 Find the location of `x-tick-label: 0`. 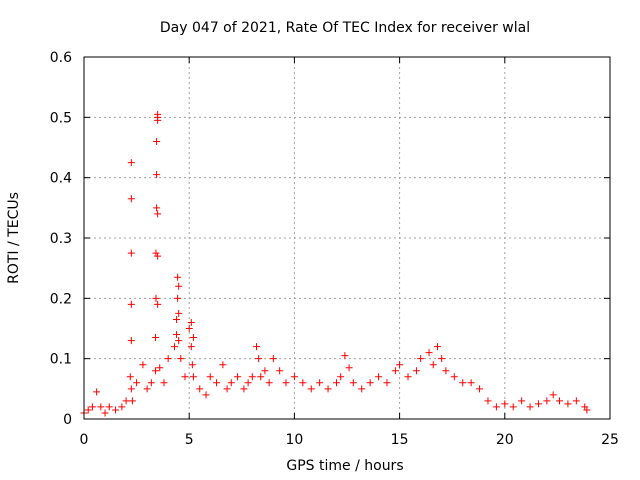

x-tick-label: 0 is located at coordinates (84, 440).